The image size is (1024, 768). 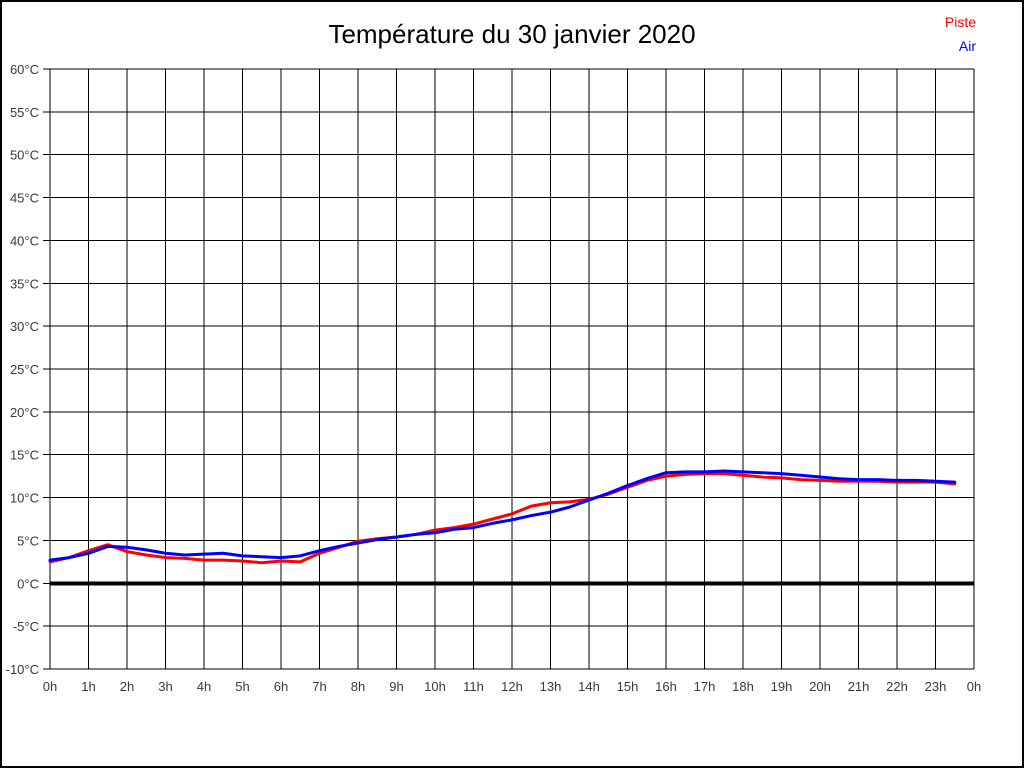 I want to click on series-line-air, so click(x=502, y=515).